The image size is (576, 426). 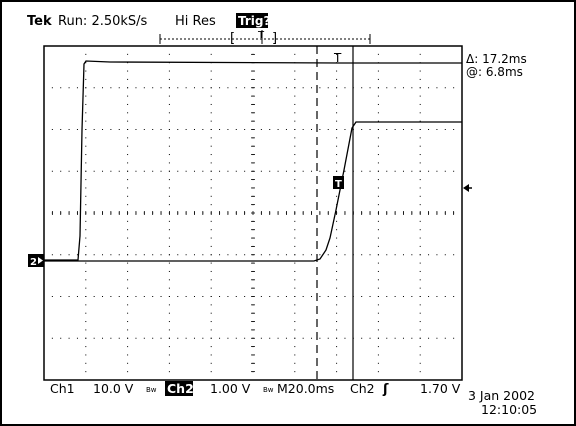 I want to click on trigger-level-readout: 1.70 V, so click(x=440, y=388).